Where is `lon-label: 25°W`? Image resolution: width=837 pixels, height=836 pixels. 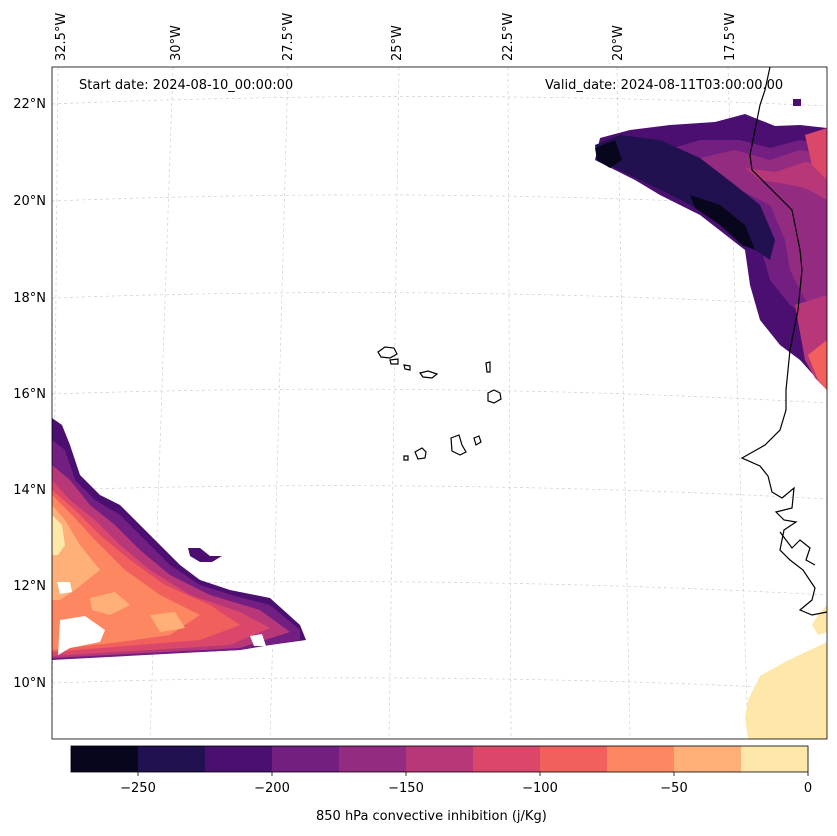
lon-label: 25°W is located at coordinates (397, 43).